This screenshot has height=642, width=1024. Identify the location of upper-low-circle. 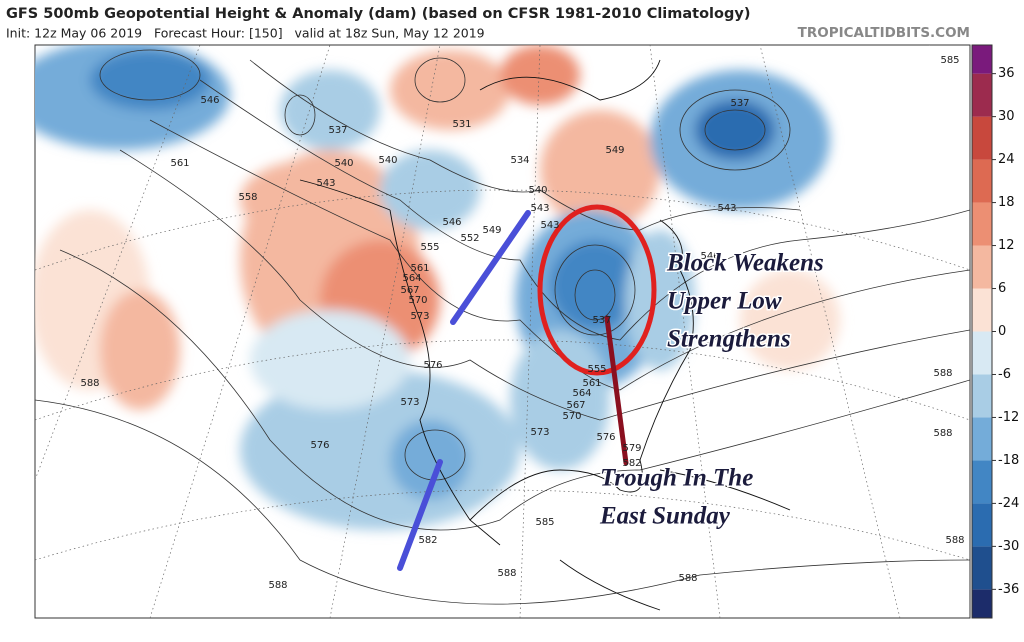
(597, 290).